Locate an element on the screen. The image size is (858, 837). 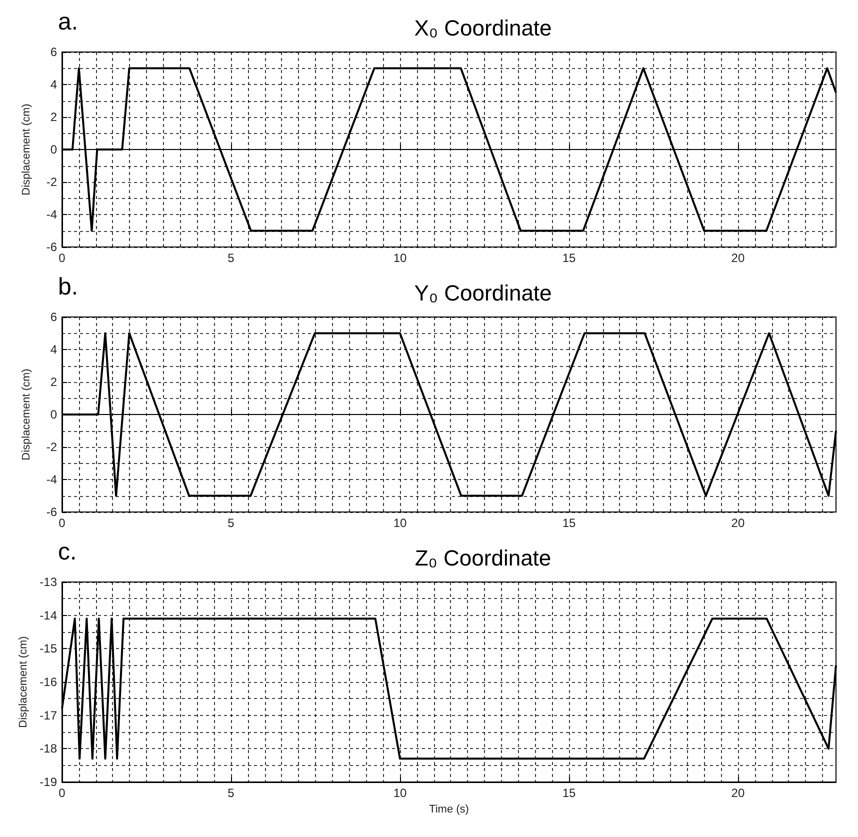
y-tick-label: -18 is located at coordinates (49, 749).